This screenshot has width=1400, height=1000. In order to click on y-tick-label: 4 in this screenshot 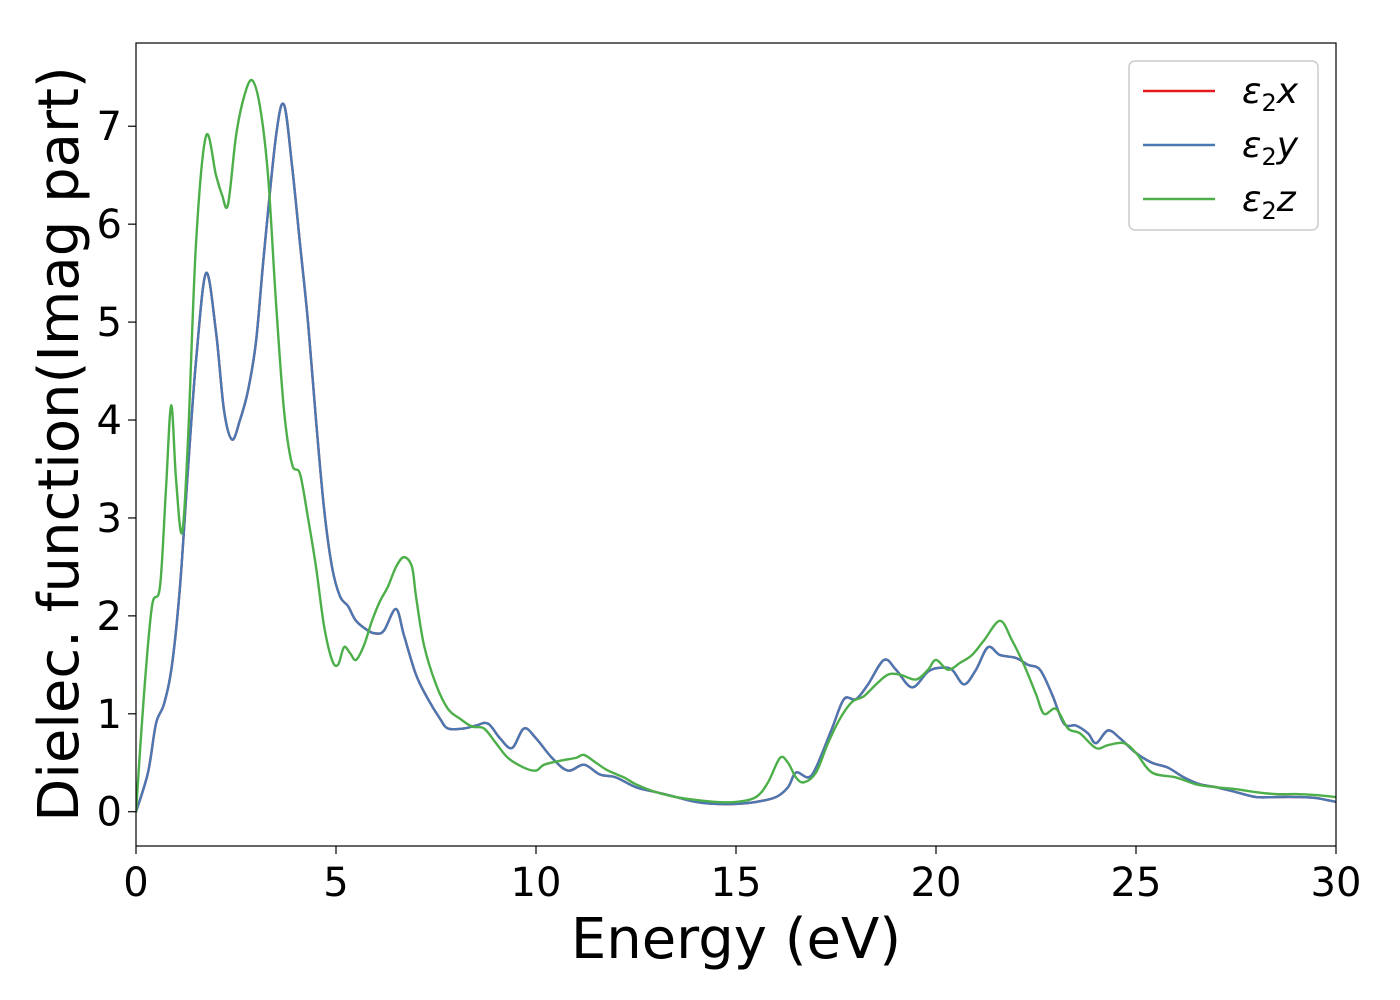, I will do `click(109, 421)`.